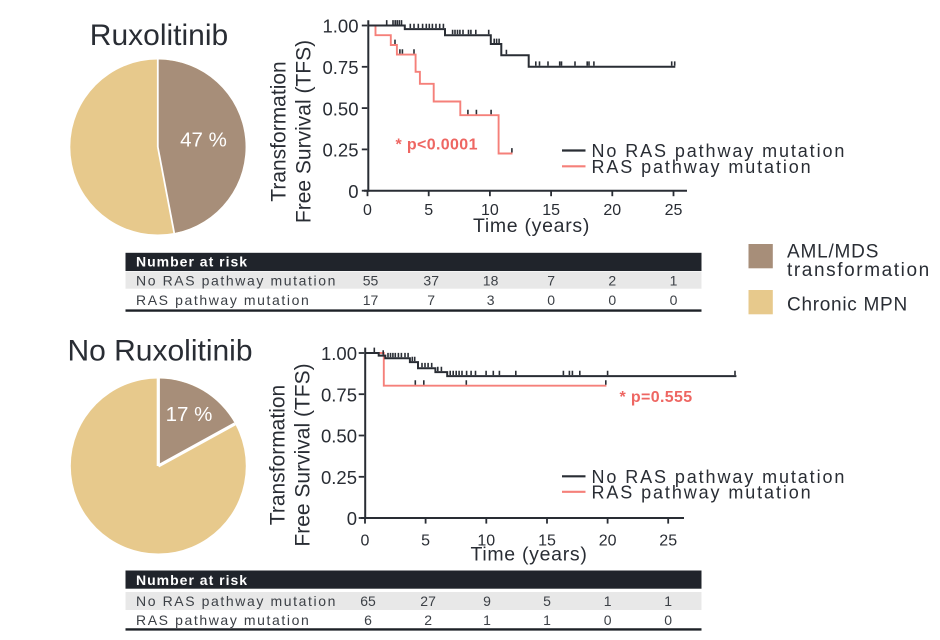  Describe the element at coordinates (859, 270) in the screenshot. I see `svg-text: transformation` at that location.